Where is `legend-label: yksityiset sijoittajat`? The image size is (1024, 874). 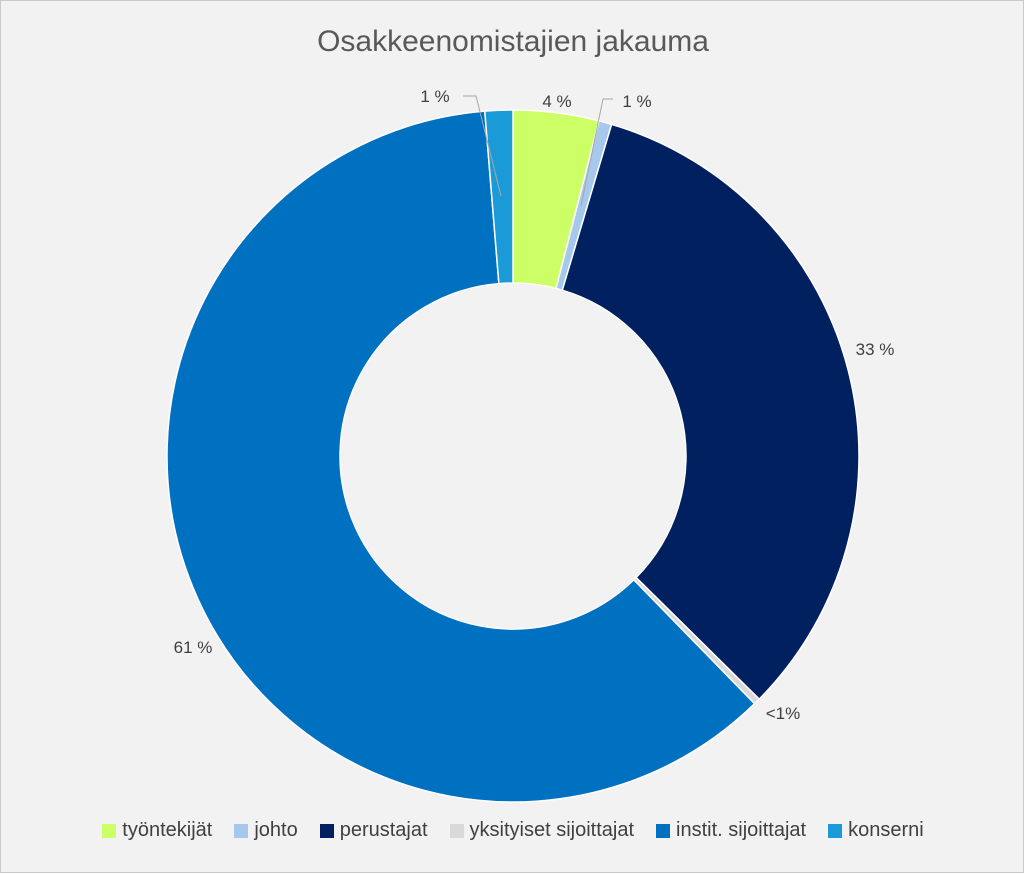 legend-label: yksityiset sijoittajat is located at coordinates (552, 830).